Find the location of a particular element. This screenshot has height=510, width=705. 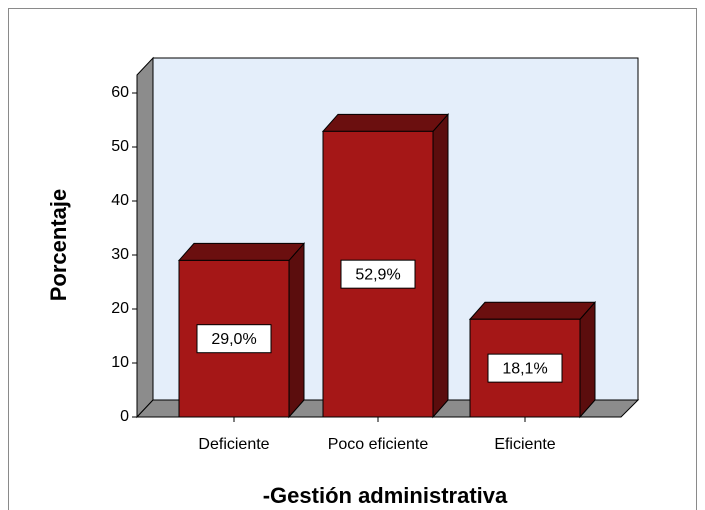

x-tick-label: Deficiente is located at coordinates (233, 444).